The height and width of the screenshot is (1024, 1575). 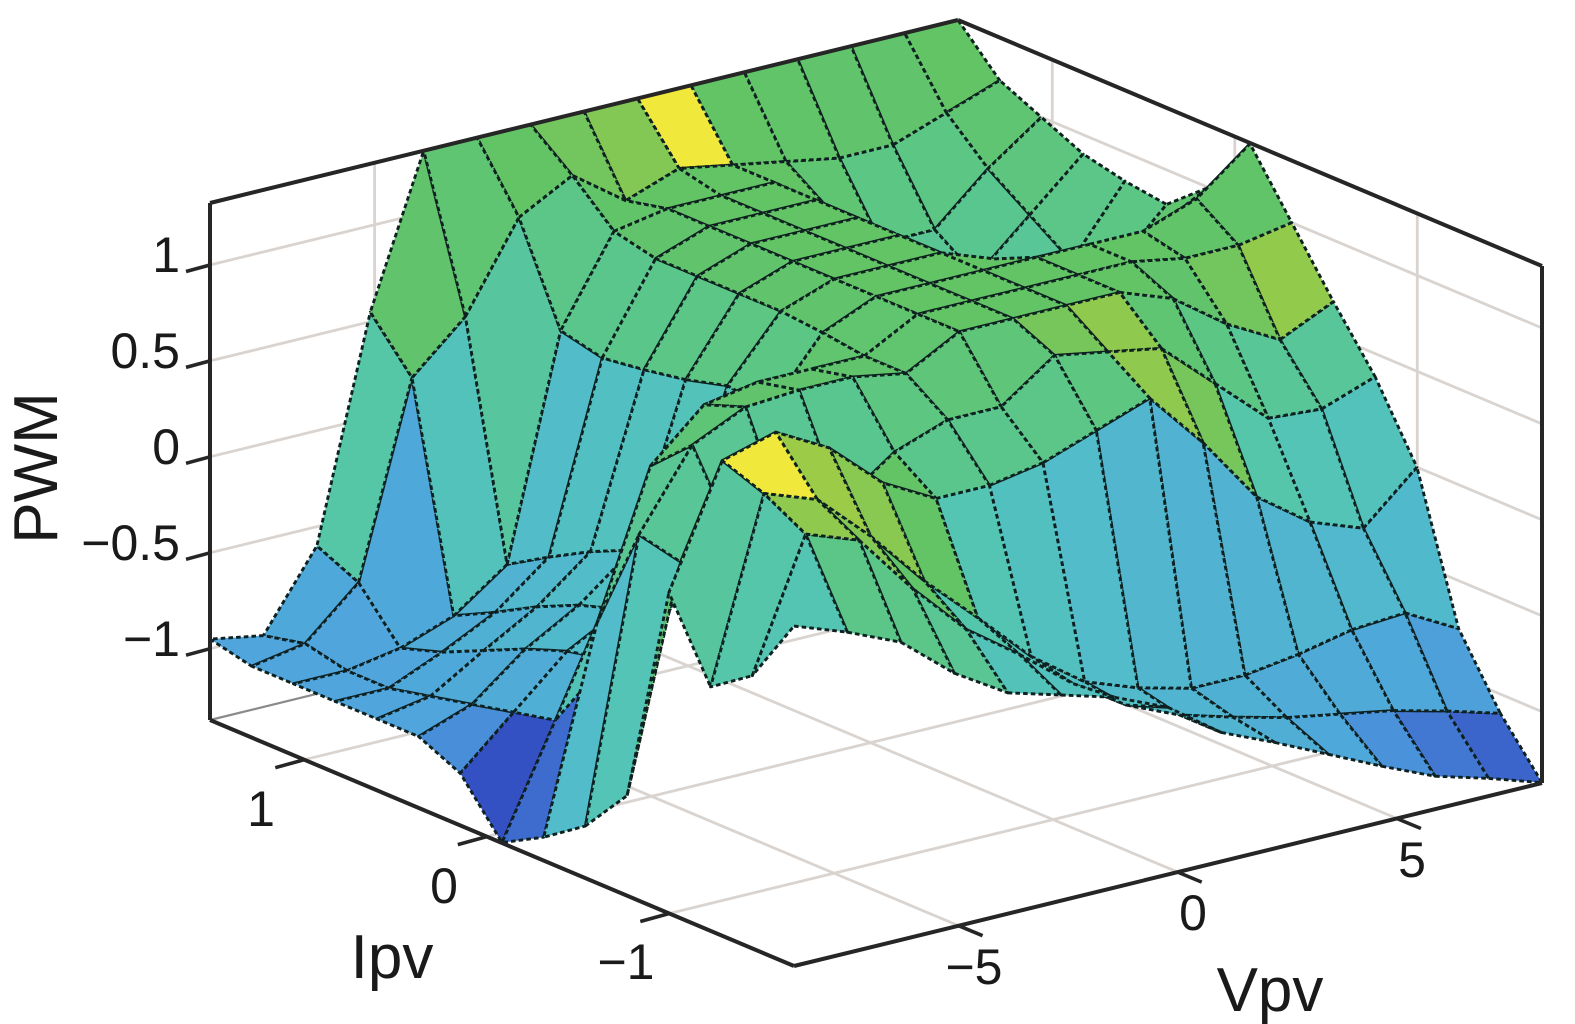 I want to click on svg-text: Ipv, so click(x=392, y=957).